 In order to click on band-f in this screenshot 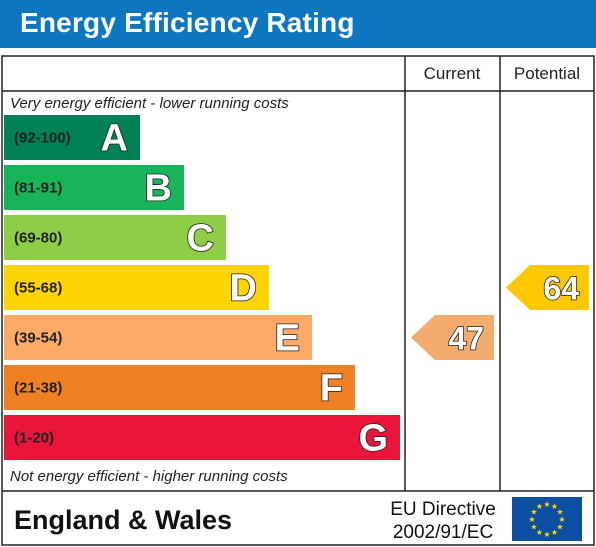, I will do `click(179, 387)`.